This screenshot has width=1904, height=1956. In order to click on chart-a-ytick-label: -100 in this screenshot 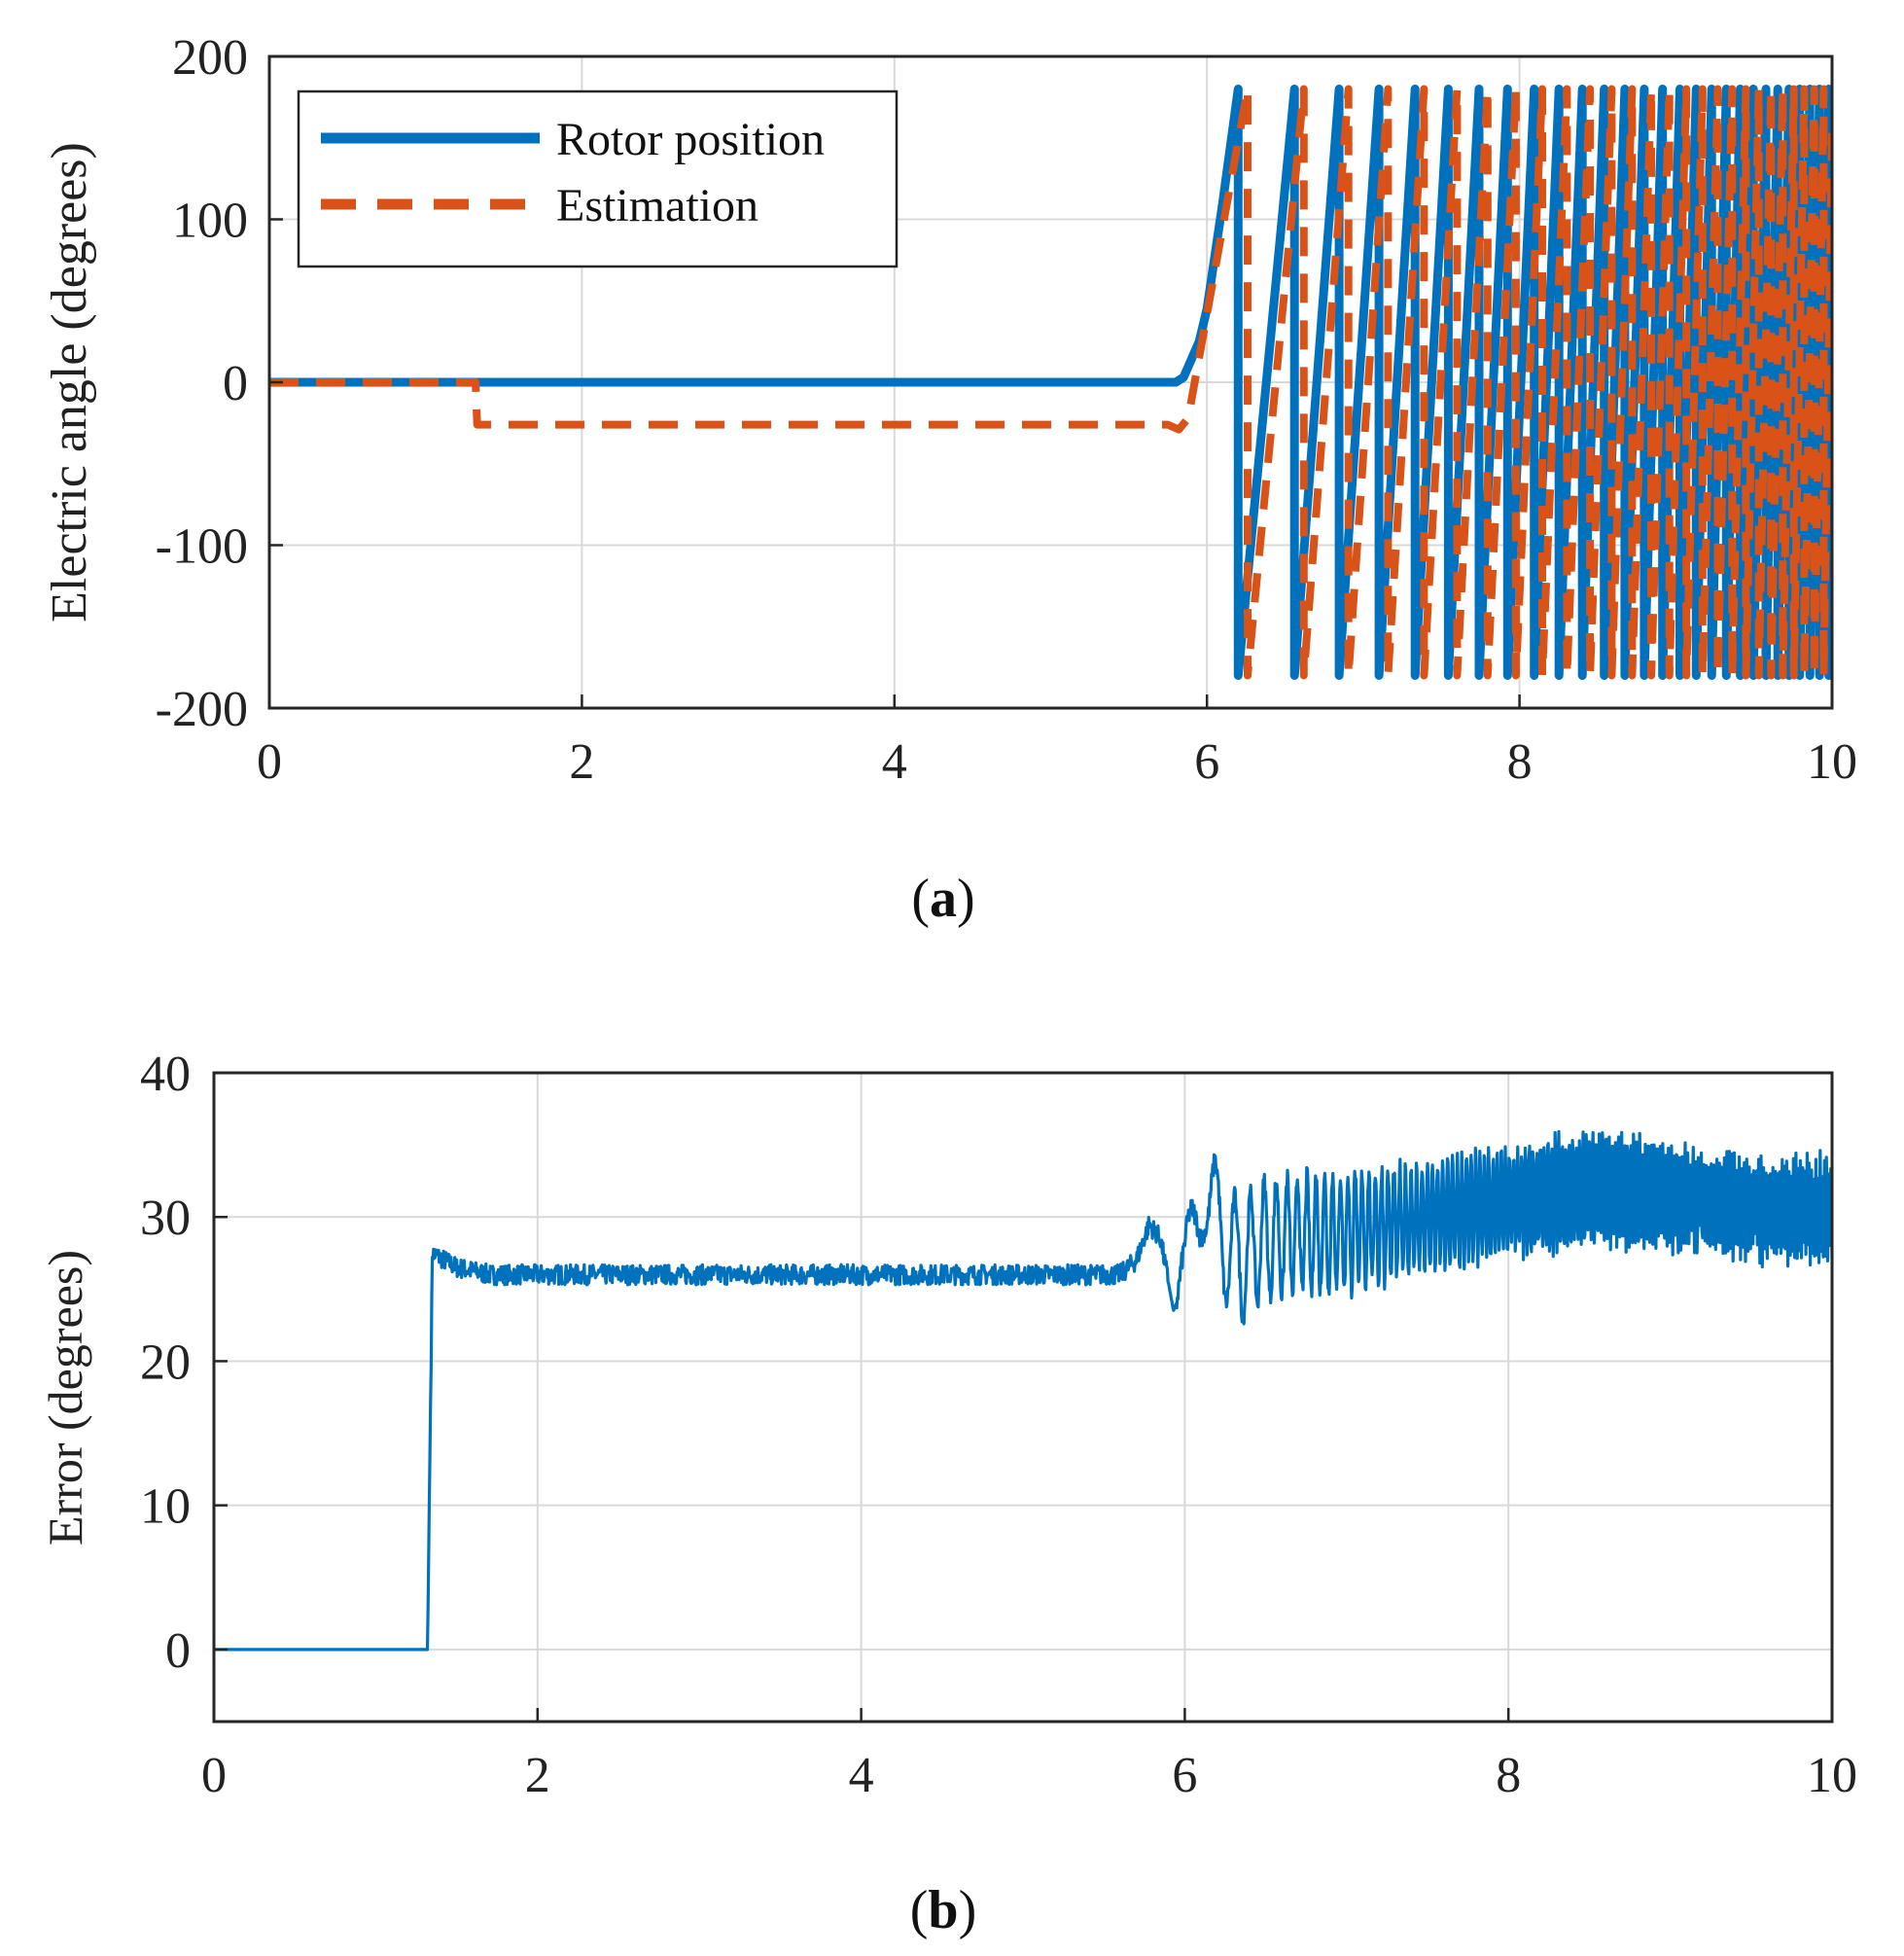, I will do `click(202, 547)`.